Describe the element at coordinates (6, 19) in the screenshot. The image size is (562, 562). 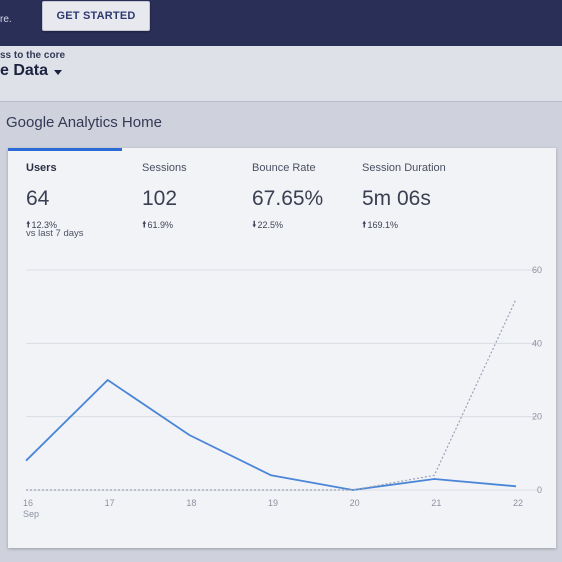
I see `banner-text: re.` at that location.